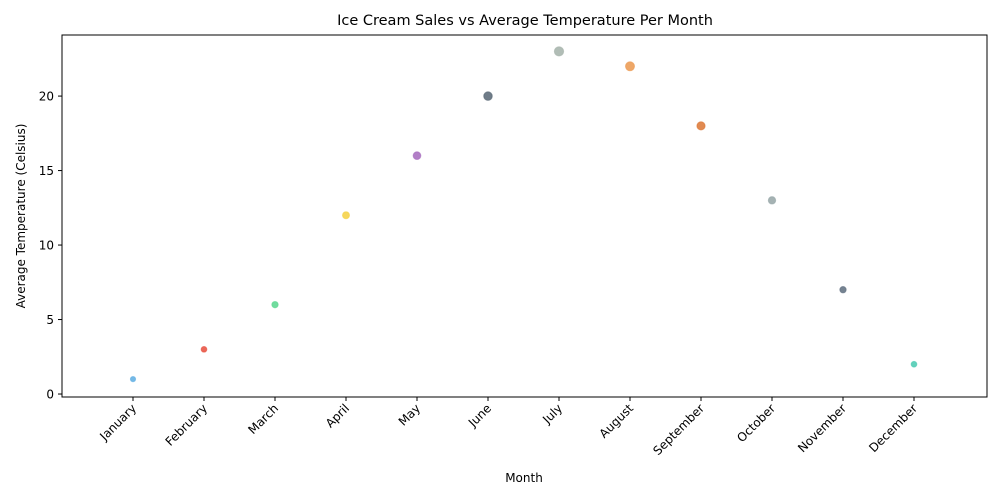 Image resolution: width=1000 pixels, height=500 pixels. I want to click on y-tick-label: 5, so click(50, 320).